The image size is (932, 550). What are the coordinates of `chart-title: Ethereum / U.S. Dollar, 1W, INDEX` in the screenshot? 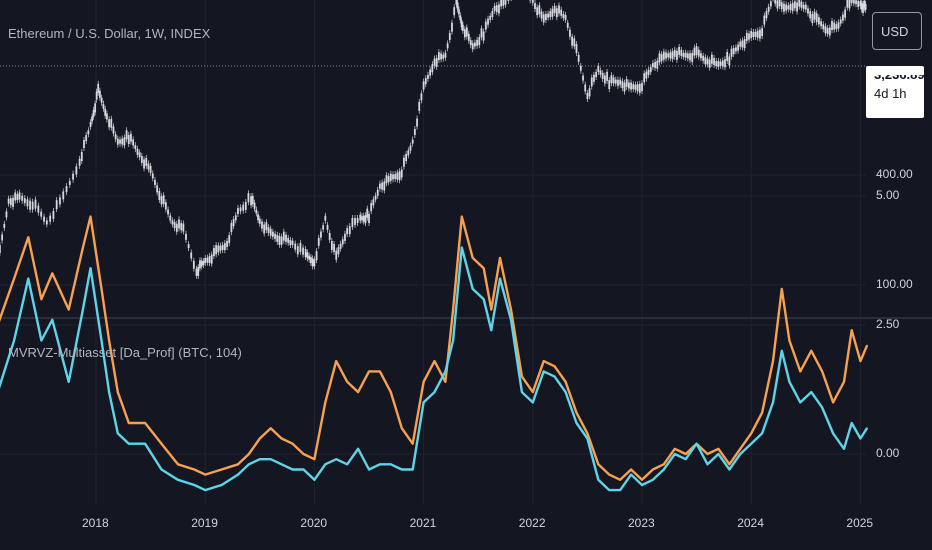 It's located at (109, 33).